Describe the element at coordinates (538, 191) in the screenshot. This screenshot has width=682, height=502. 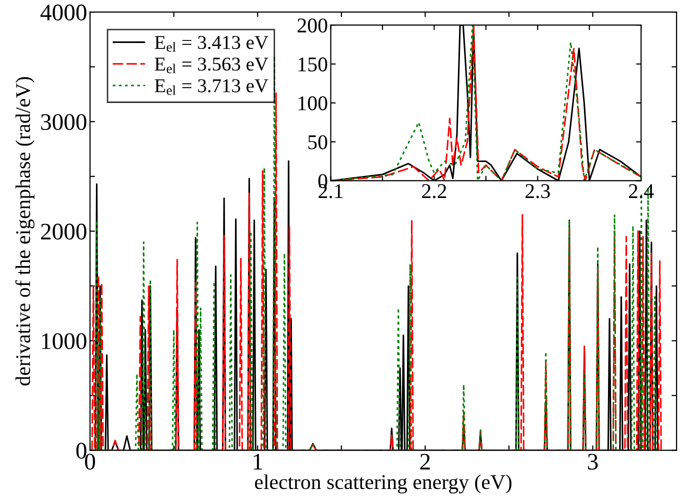
I see `x-tick-label: 2.3` at that location.